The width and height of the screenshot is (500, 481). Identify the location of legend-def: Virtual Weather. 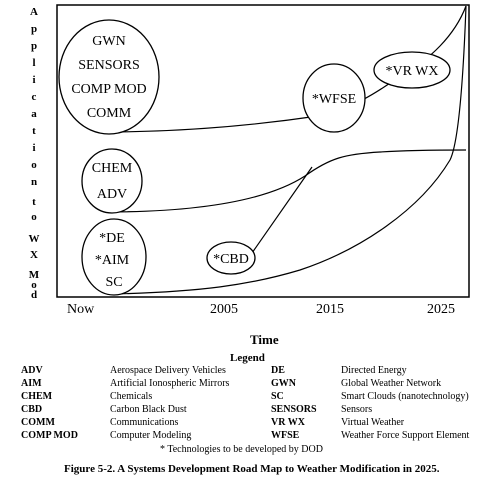
(373, 422).